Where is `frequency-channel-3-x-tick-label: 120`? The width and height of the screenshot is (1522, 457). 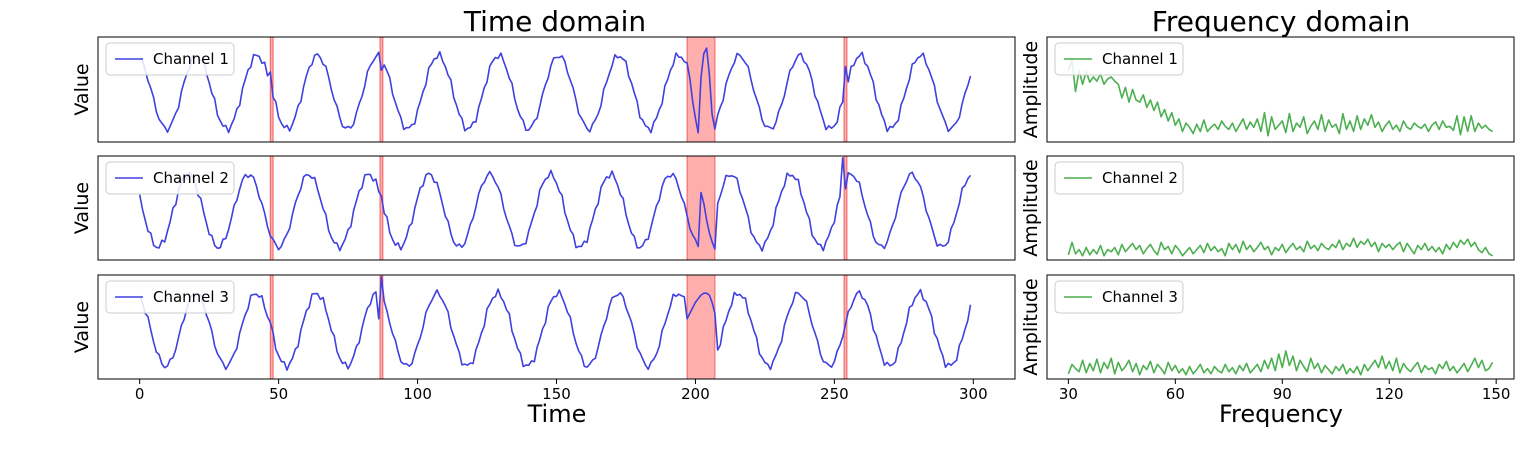 frequency-channel-3-x-tick-label: 120 is located at coordinates (1389, 394).